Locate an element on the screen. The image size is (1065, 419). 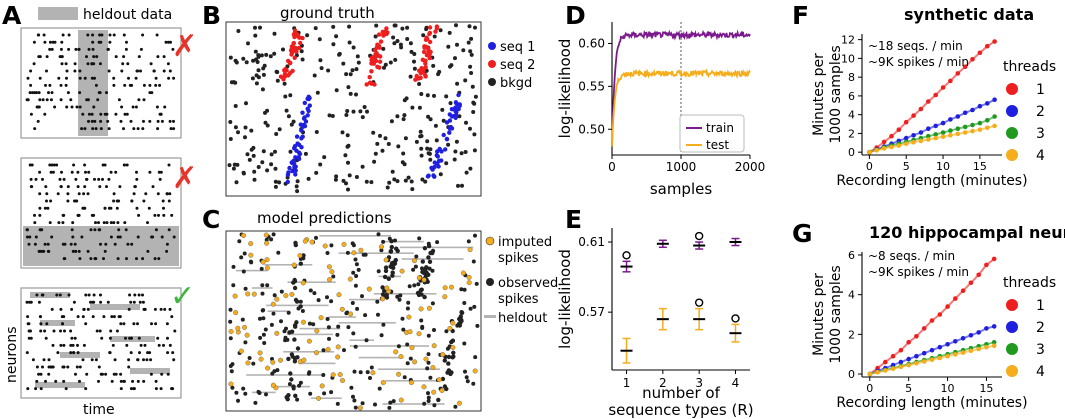
y-axis-label: log-likelihood is located at coordinates (565, 89).